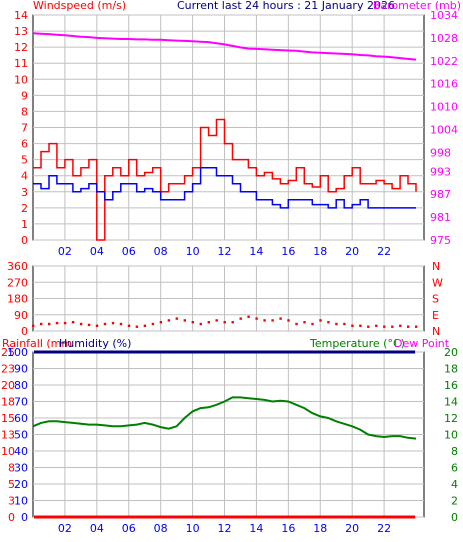  I want to click on barometer-y-tick-label: 1004, so click(444, 129).